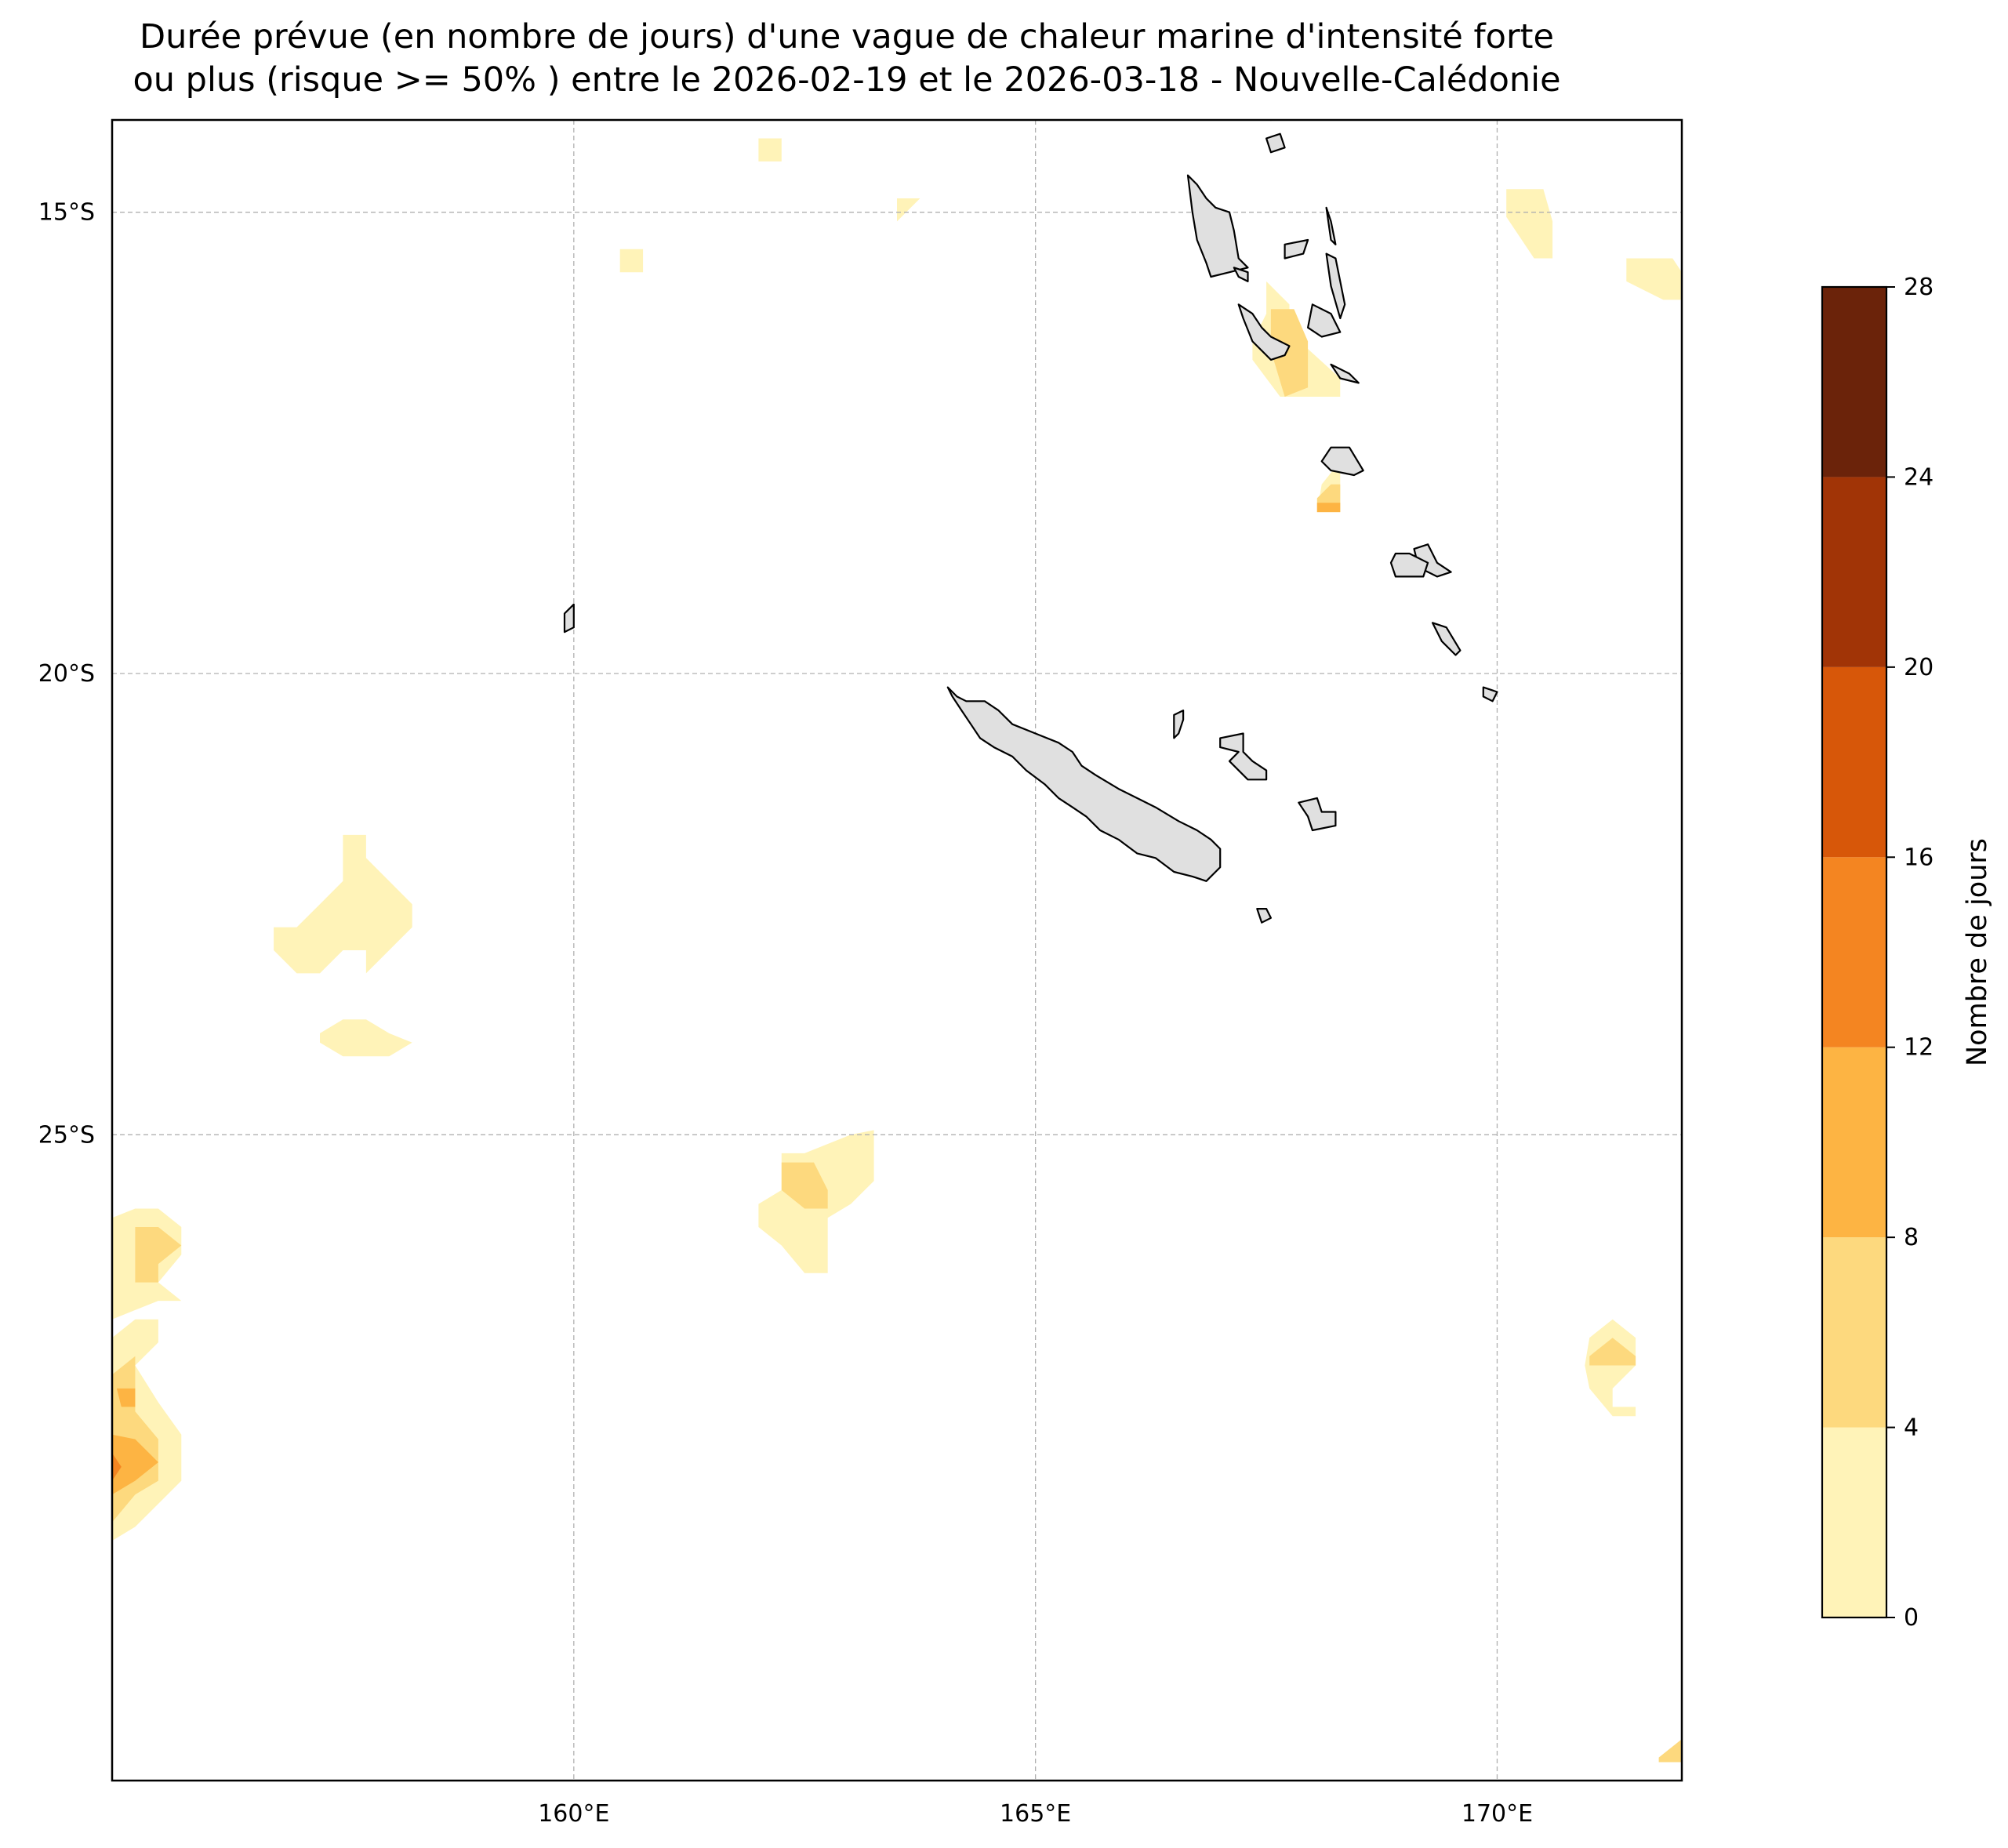 This screenshot has width=2008, height=1848. What do you see at coordinates (1912, 1618) in the screenshot?
I see `colorbar-tick-label: 0` at bounding box center [1912, 1618].